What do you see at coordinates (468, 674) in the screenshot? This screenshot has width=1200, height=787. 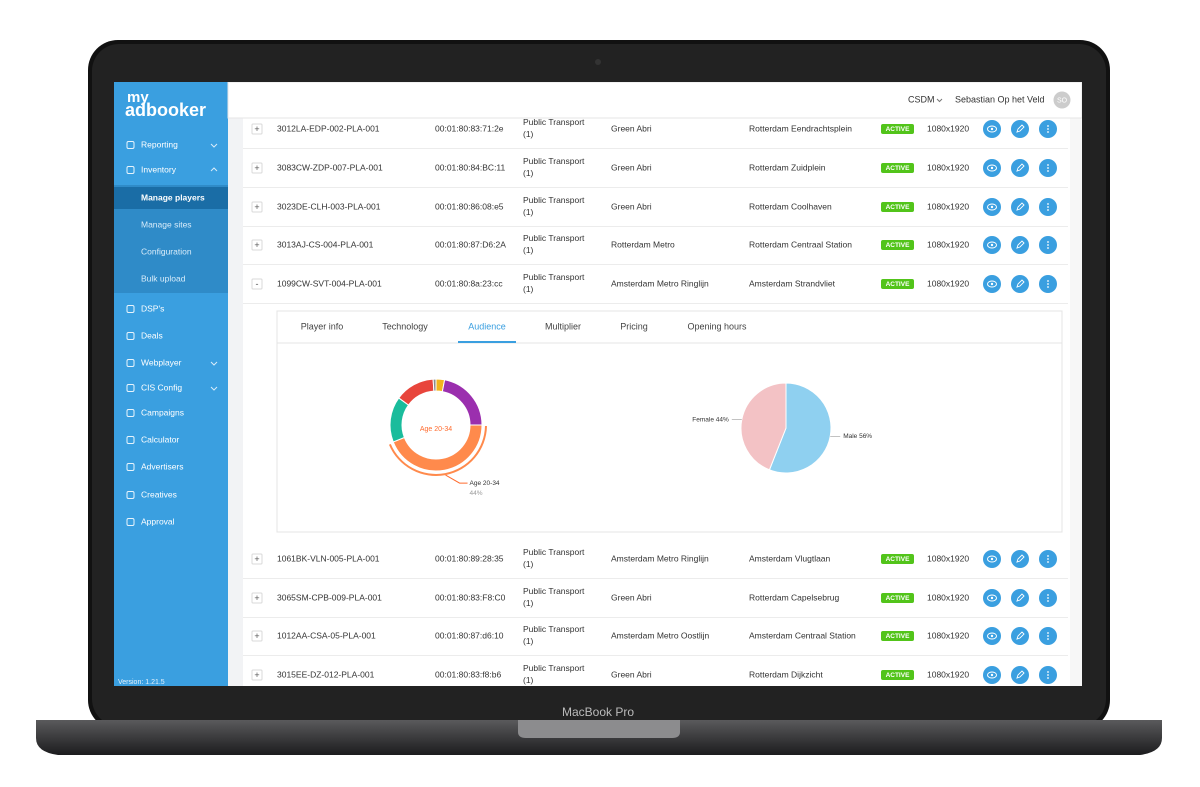 I see `mac-address: 00:01:80:83:f8:b6` at bounding box center [468, 674].